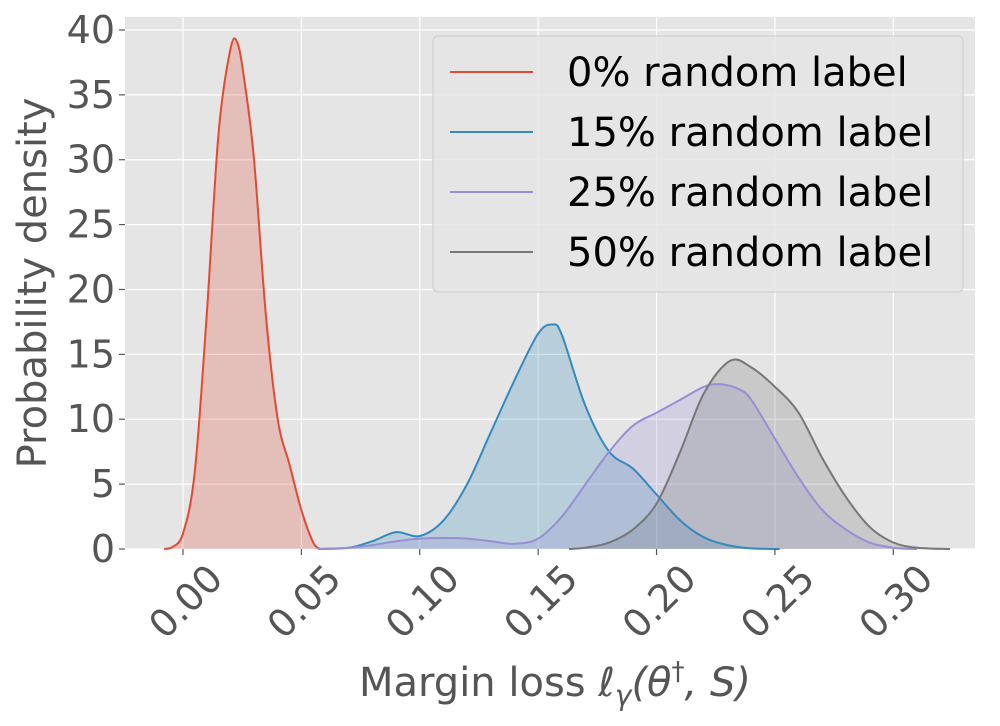 This screenshot has width=1000, height=726. What do you see at coordinates (651, 683) in the screenshot?
I see `x-axis-title-paren: (θ` at bounding box center [651, 683].